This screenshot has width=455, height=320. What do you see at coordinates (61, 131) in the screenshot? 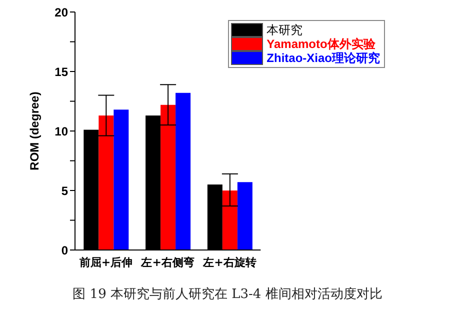
I see `y-tick-label: 10` at bounding box center [61, 131].